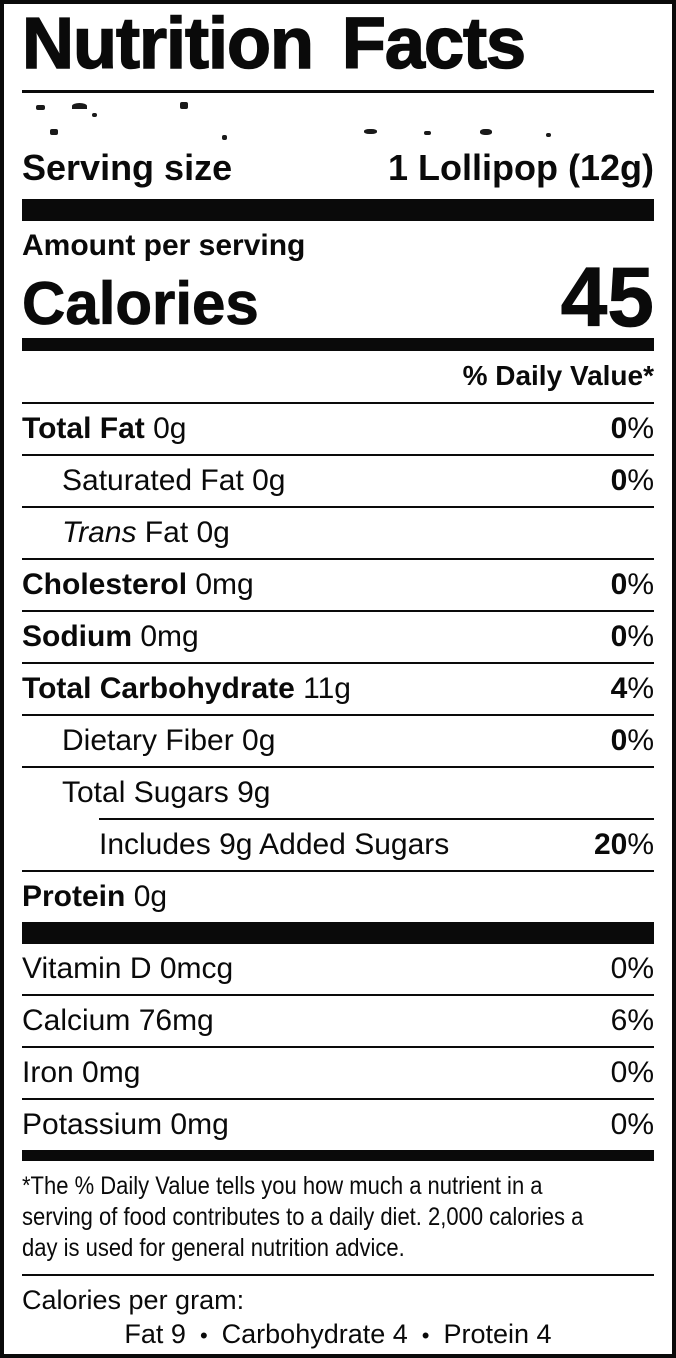  Describe the element at coordinates (338, 791) in the screenshot. I see `nutrient-row: Total Sugars 9g` at that location.